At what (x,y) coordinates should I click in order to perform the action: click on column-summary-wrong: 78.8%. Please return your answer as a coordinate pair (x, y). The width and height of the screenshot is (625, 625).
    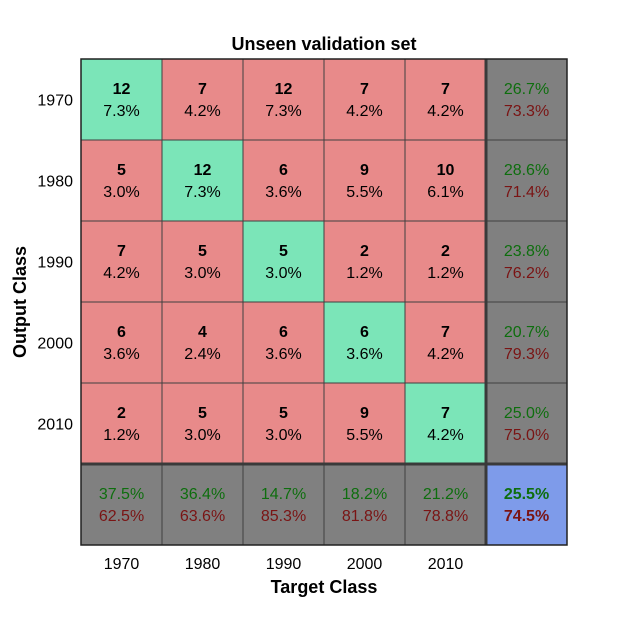
    Looking at the image, I should click on (445, 516).